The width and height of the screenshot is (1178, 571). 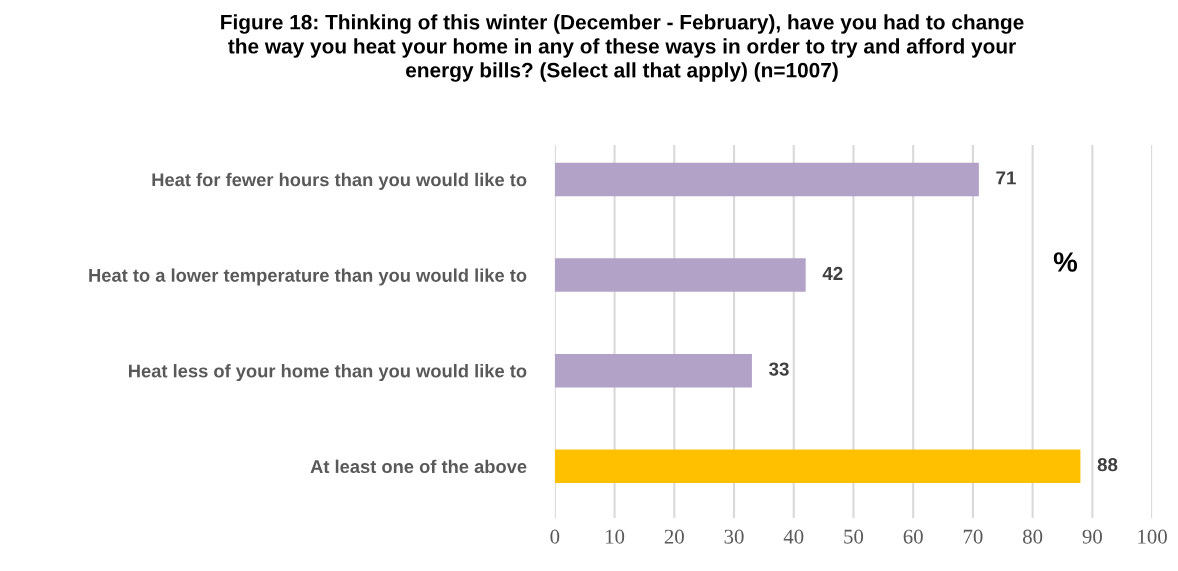 I want to click on y-tick-label: At least one of the above, so click(x=418, y=466).